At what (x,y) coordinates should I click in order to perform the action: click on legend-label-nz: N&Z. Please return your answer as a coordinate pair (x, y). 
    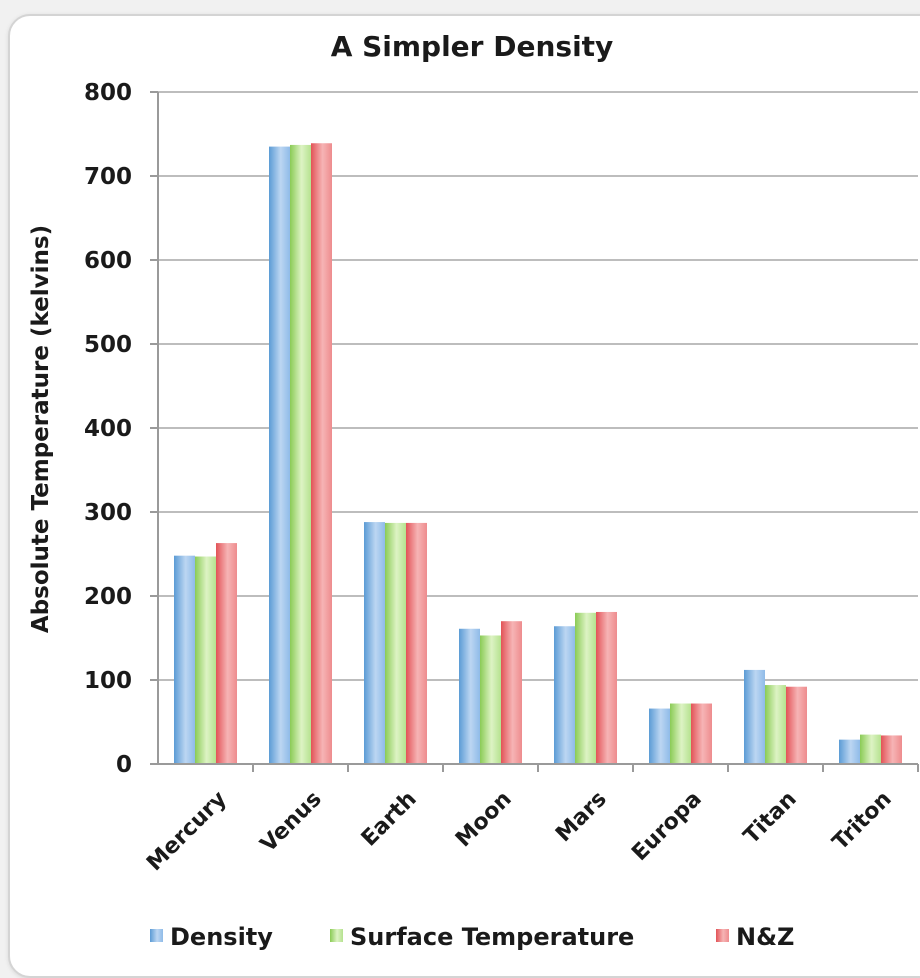
    Looking at the image, I should click on (765, 936).